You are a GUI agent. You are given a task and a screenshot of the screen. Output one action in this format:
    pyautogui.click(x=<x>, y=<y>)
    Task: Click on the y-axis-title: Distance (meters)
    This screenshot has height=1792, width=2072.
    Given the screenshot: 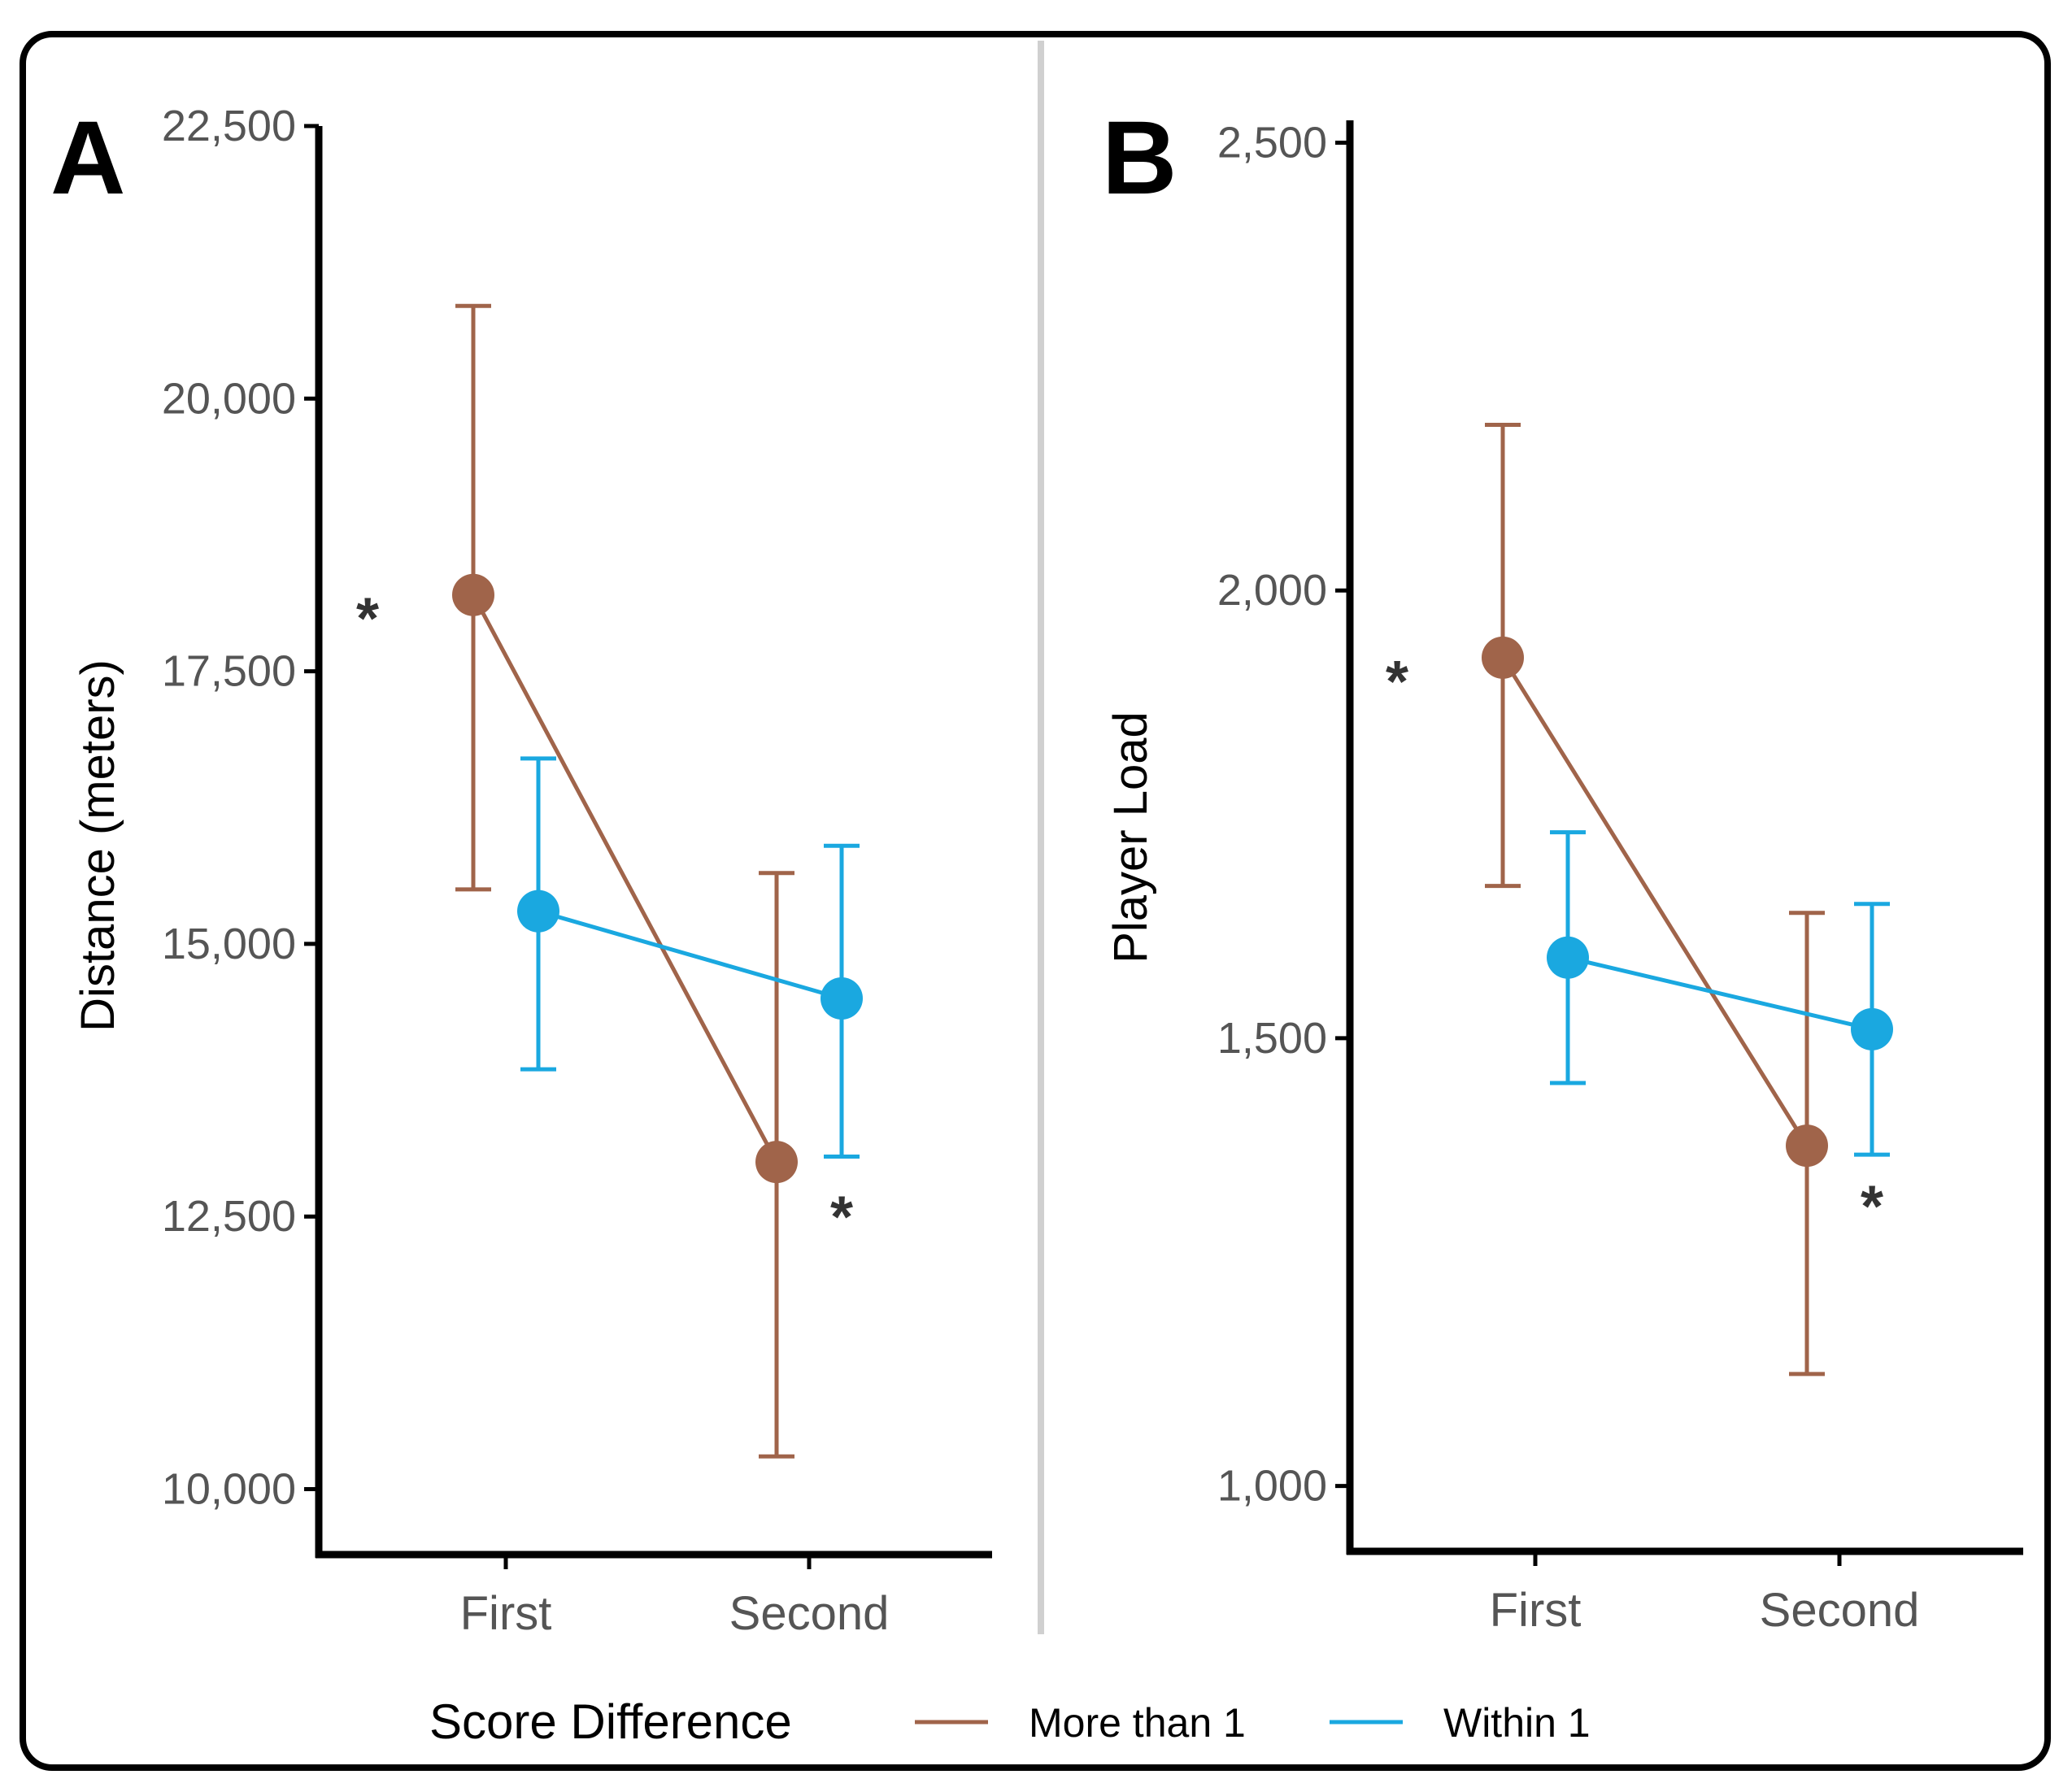 What is the action you would take?
    pyautogui.click(x=98, y=845)
    